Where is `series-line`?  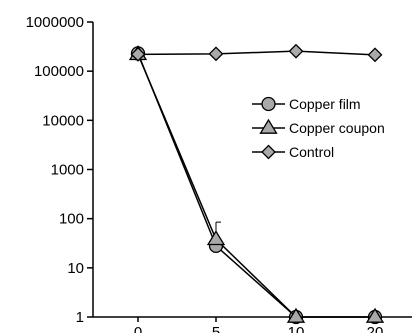 series-line is located at coordinates (256, 53).